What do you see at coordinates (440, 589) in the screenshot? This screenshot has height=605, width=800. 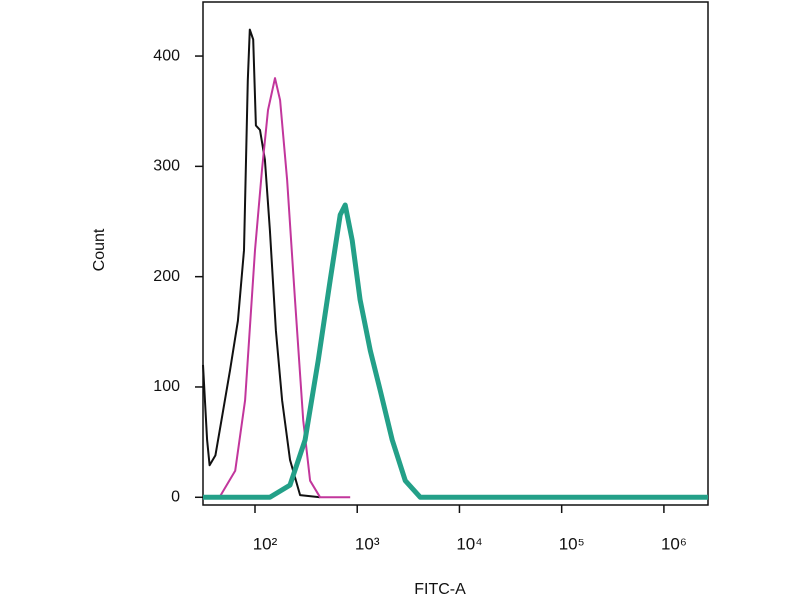 I see `x-axis-label: FITC-A` at bounding box center [440, 589].